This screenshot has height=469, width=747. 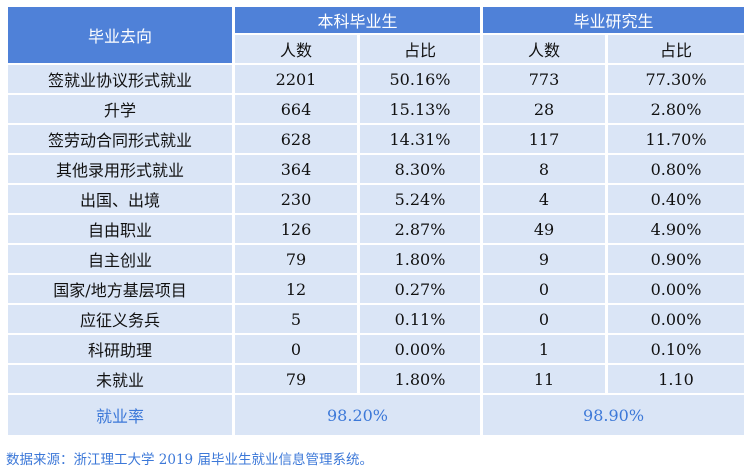 I want to click on table-row: 国家/地方基层项目 12 0.27% 0 0.00%, so click(x=376, y=289).